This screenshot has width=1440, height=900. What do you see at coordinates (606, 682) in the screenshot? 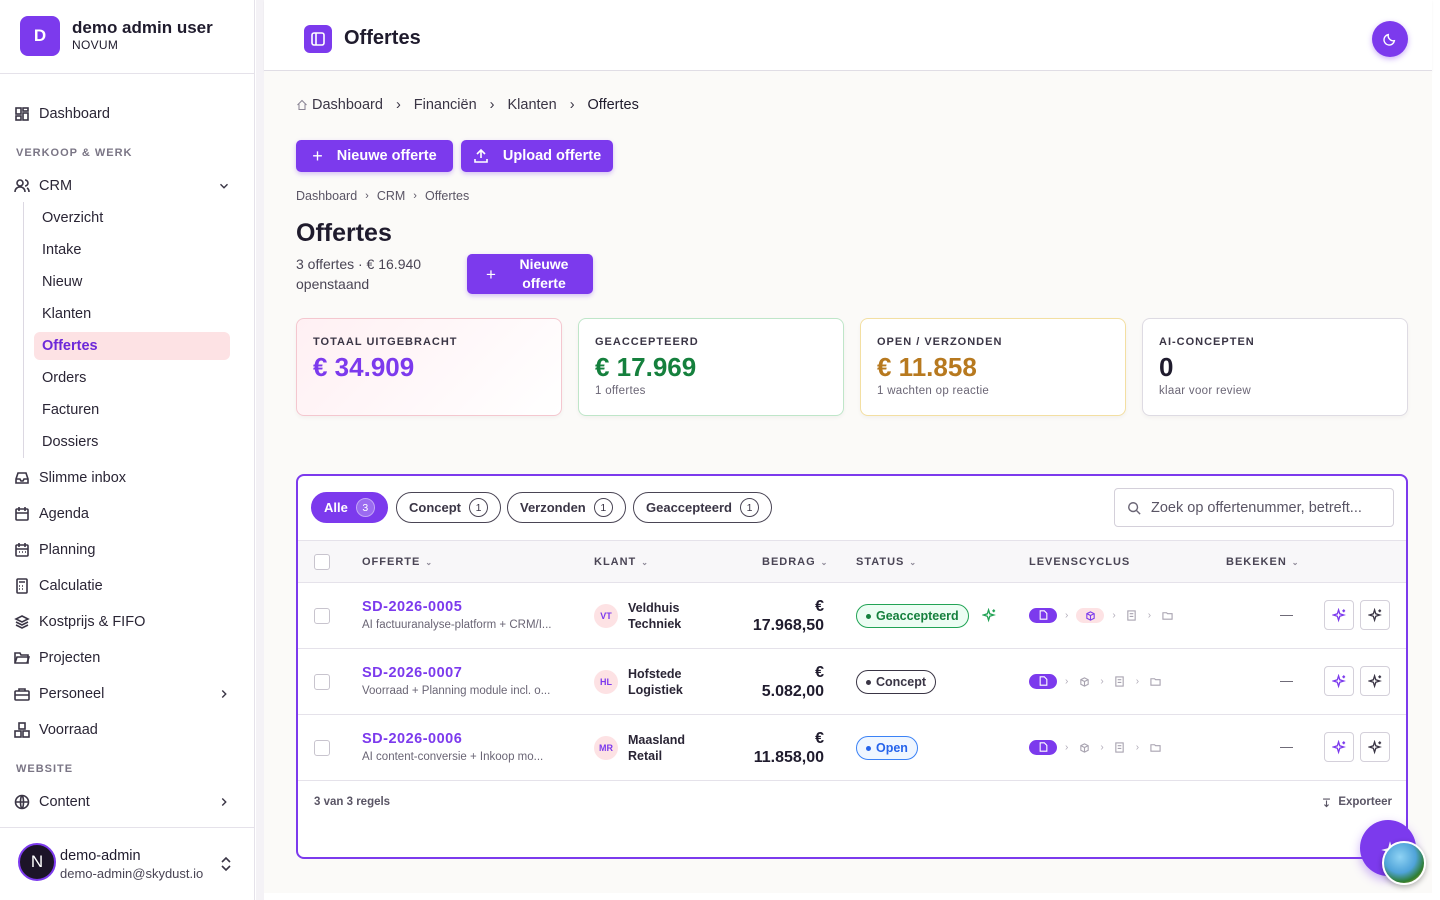
I see `client-avatar: HL` at bounding box center [606, 682].